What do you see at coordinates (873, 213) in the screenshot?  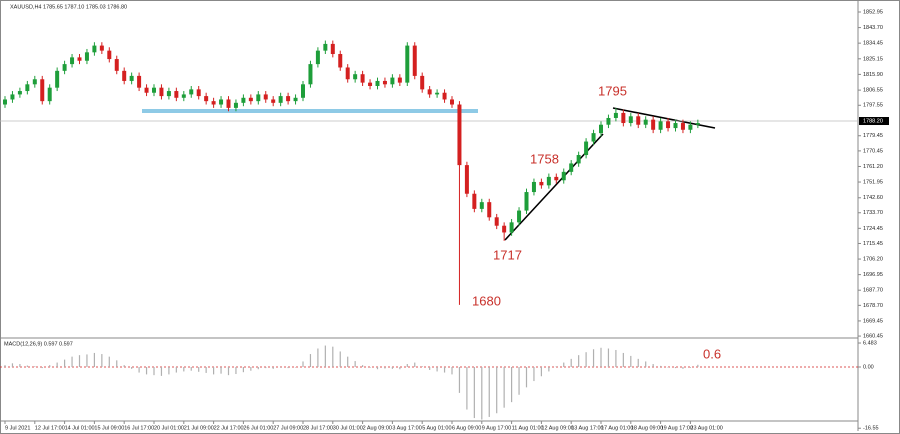 I see `y-tick-label: 1733.70` at bounding box center [873, 213].